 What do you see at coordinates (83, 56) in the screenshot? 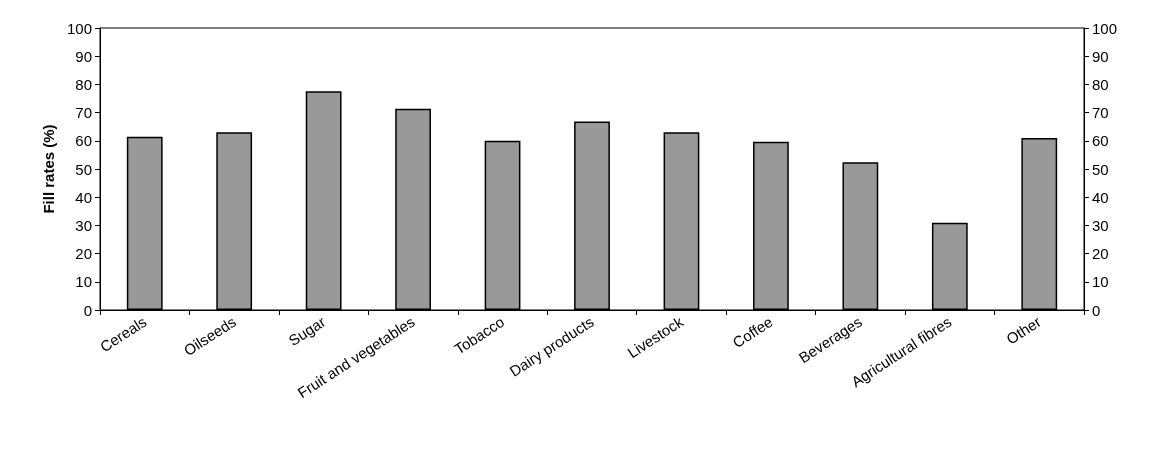
I see `y-tick-label: 90` at bounding box center [83, 56].